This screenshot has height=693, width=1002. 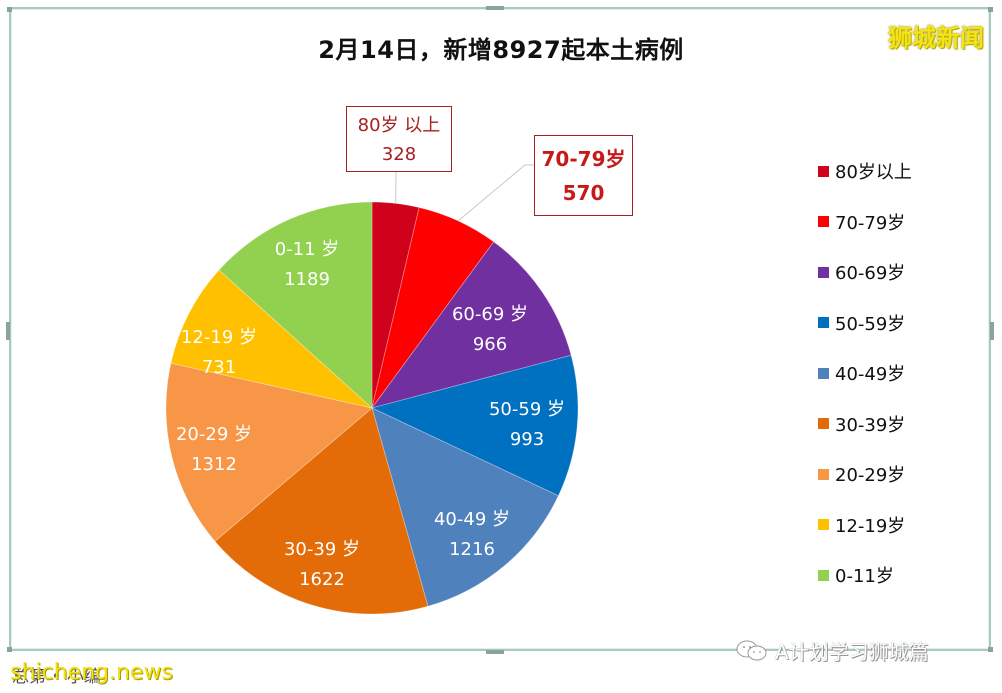 I want to click on wechat-watermark-text: A计划学习狮城篇, so click(x=852, y=652).